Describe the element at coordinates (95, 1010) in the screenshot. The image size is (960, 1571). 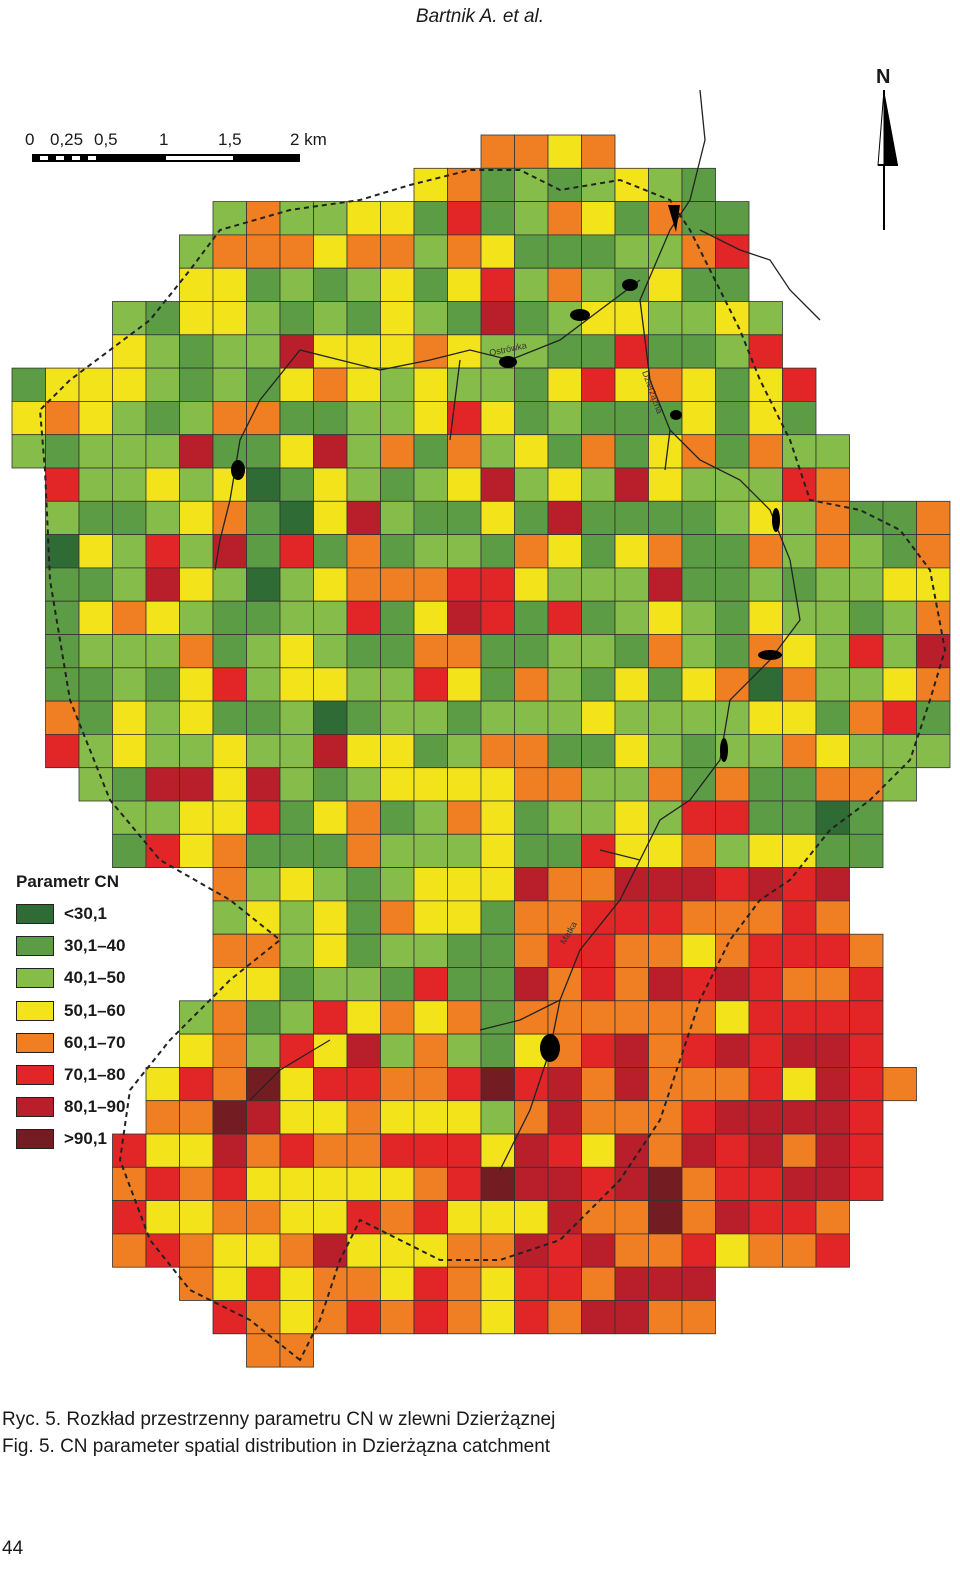
I see `legend-label: 50,1–60` at that location.